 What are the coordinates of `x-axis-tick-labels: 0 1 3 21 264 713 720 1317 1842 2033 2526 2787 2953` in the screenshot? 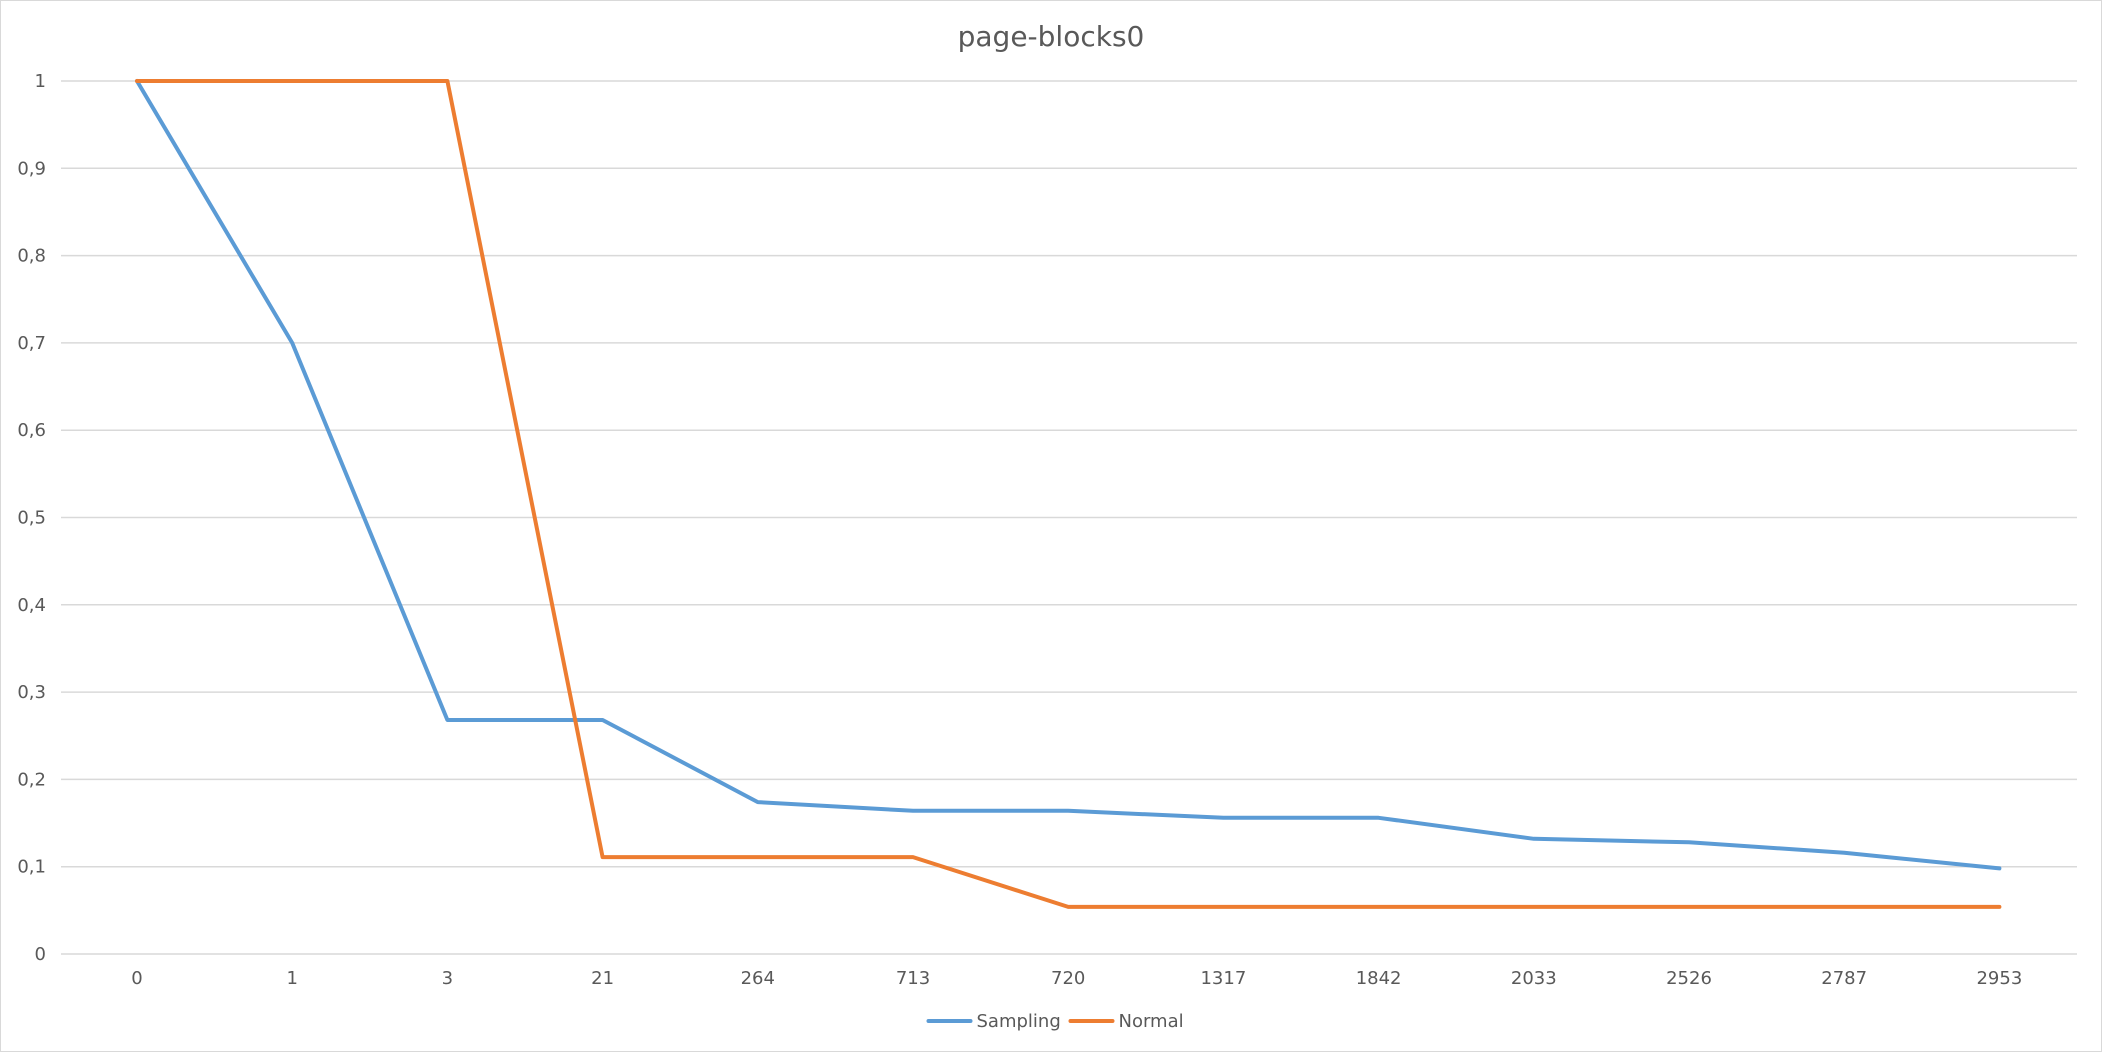 It's located at (1076, 978).